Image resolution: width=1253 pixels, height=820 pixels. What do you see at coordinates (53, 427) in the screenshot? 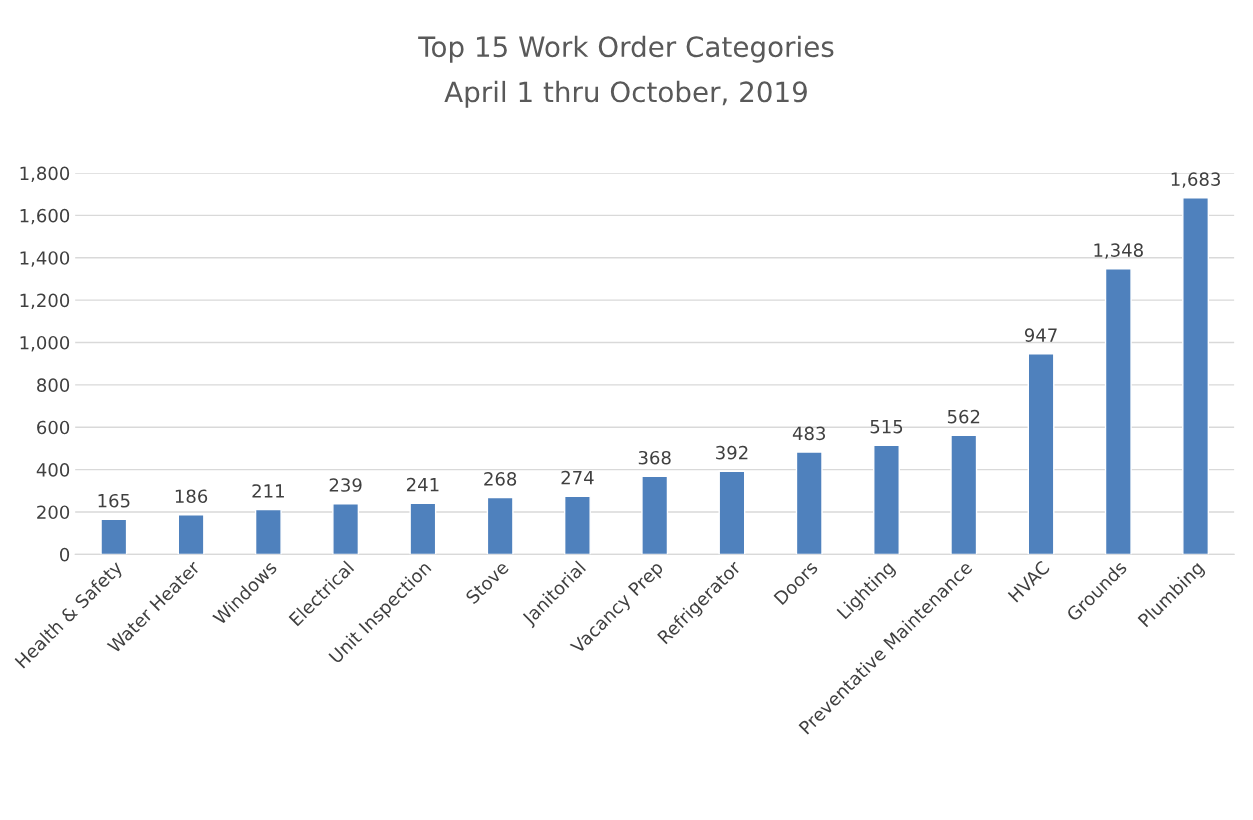
I see `y-tick-label: 600` at bounding box center [53, 427].